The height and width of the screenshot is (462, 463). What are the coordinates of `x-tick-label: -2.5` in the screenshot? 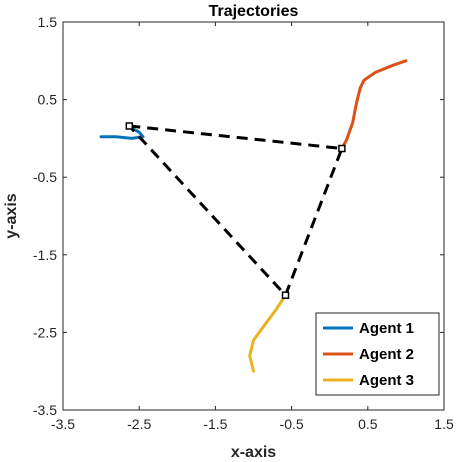 It's located at (139, 424).